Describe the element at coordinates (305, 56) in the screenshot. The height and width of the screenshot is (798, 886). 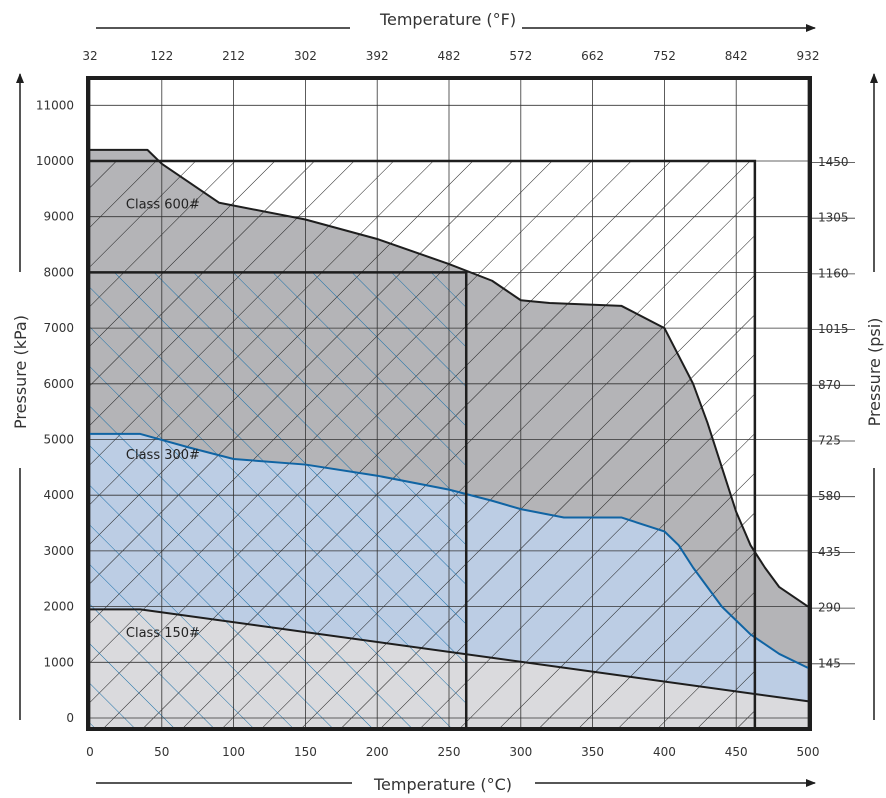
I see `x-tick-top-302: 302` at that location.